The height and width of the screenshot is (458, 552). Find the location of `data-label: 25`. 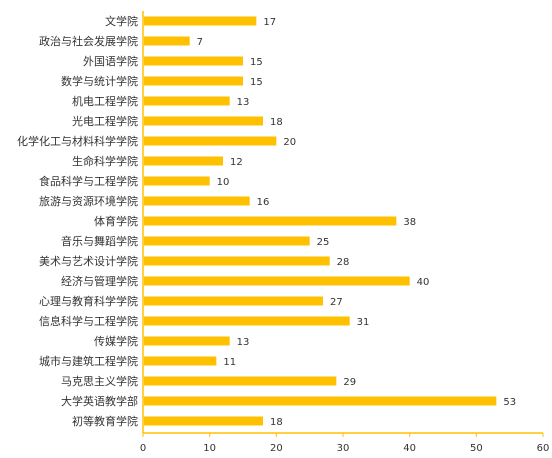

data-label: 25 is located at coordinates (323, 242).